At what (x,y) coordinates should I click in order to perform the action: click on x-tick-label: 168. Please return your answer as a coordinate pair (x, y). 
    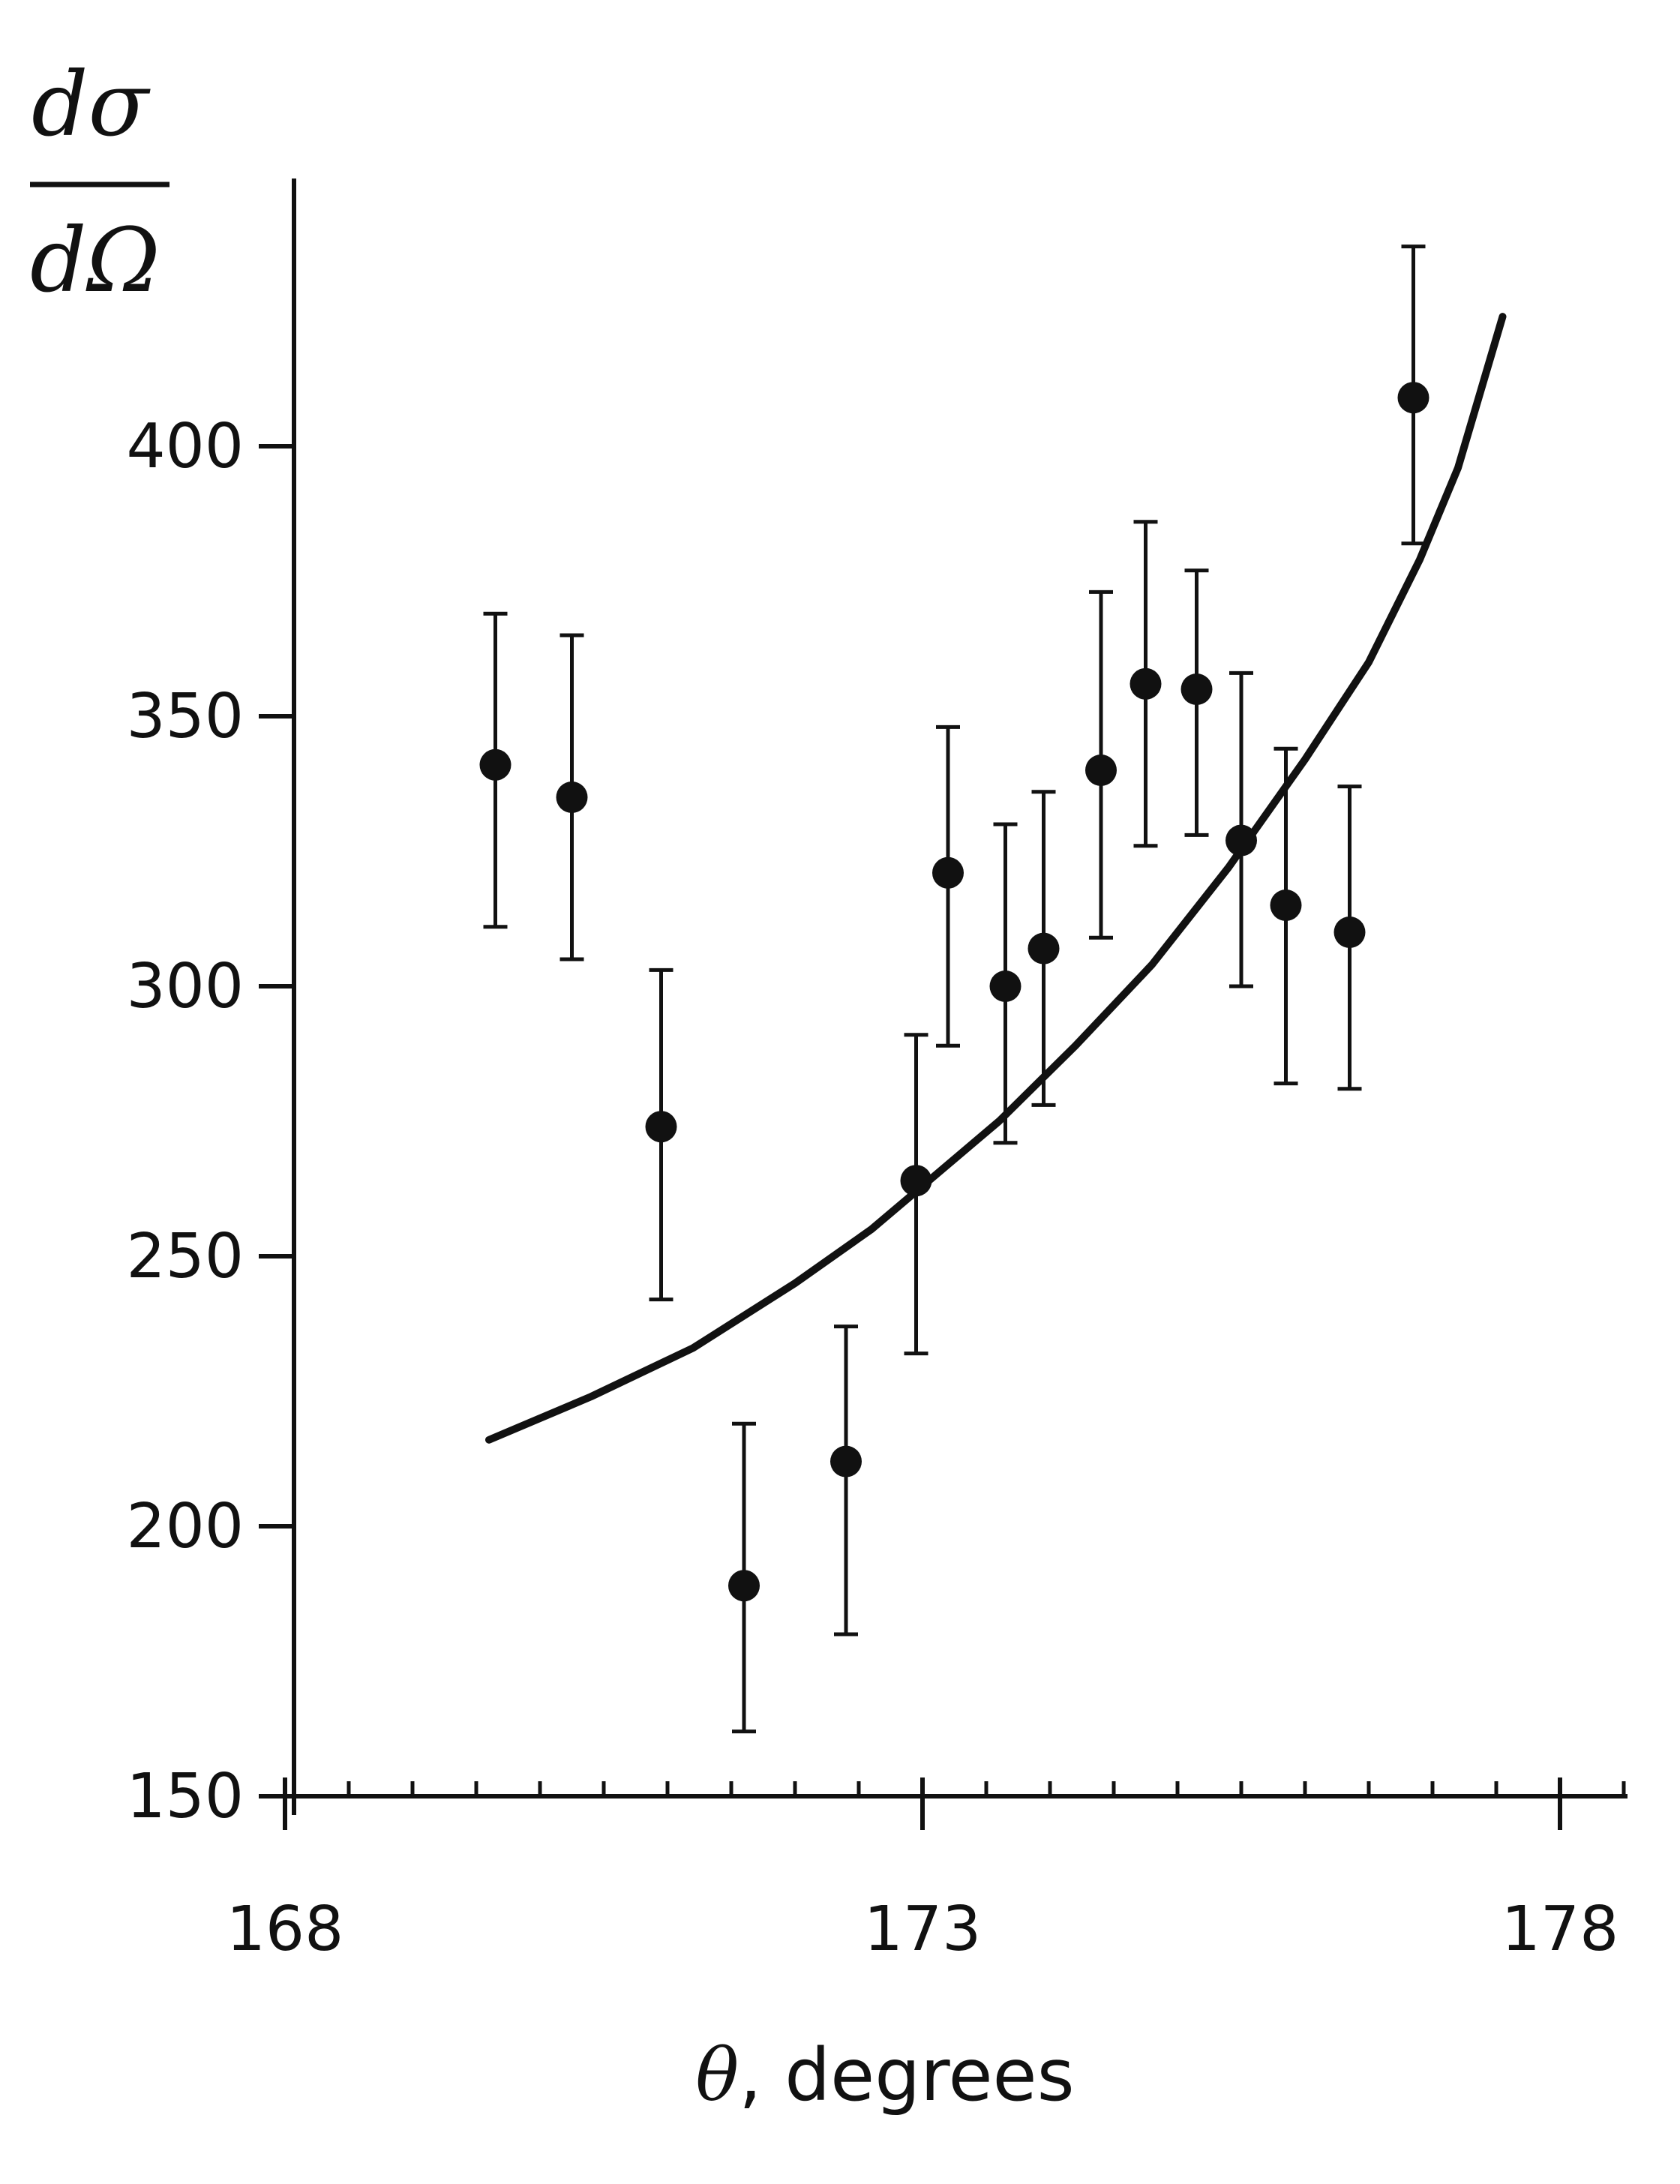
    Looking at the image, I should click on (285, 1929).